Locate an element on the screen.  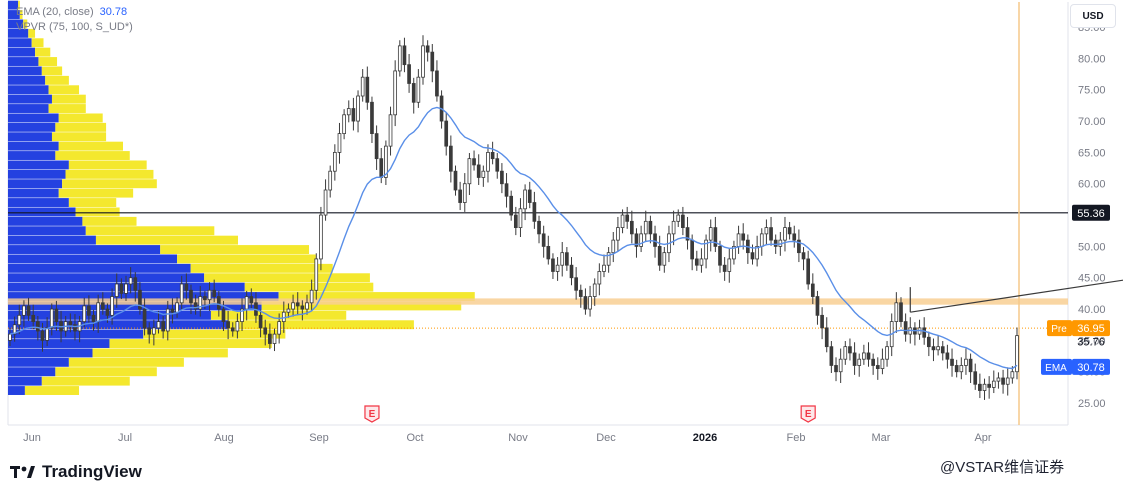
premarket-tag-text: Pre is located at coordinates (1059, 329).